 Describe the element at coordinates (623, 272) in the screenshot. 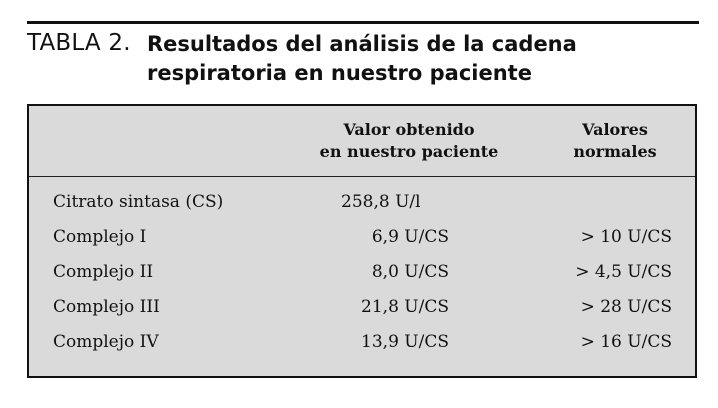

I see `row-normal-value: > 4,5 U/CS` at that location.